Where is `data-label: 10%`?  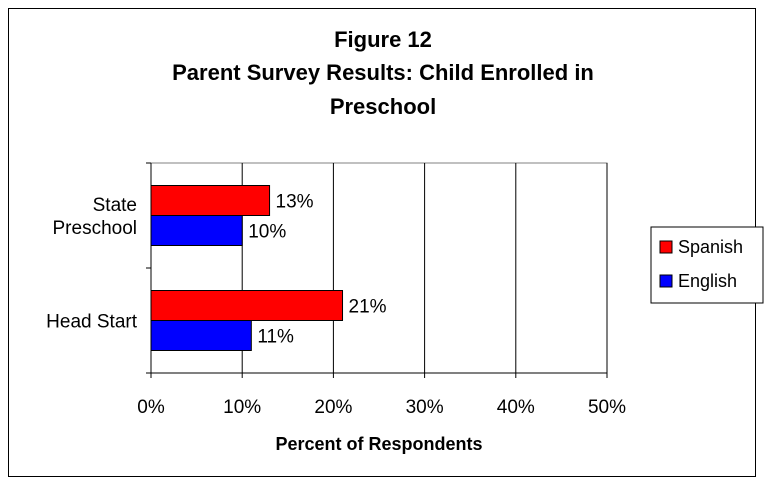 data-label: 10% is located at coordinates (267, 232).